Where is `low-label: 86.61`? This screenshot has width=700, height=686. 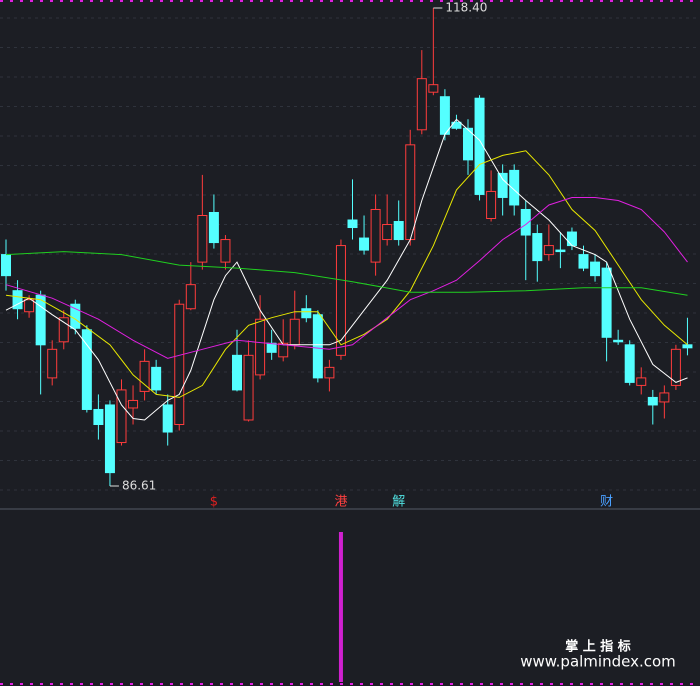 low-label: 86.61 is located at coordinates (139, 486).